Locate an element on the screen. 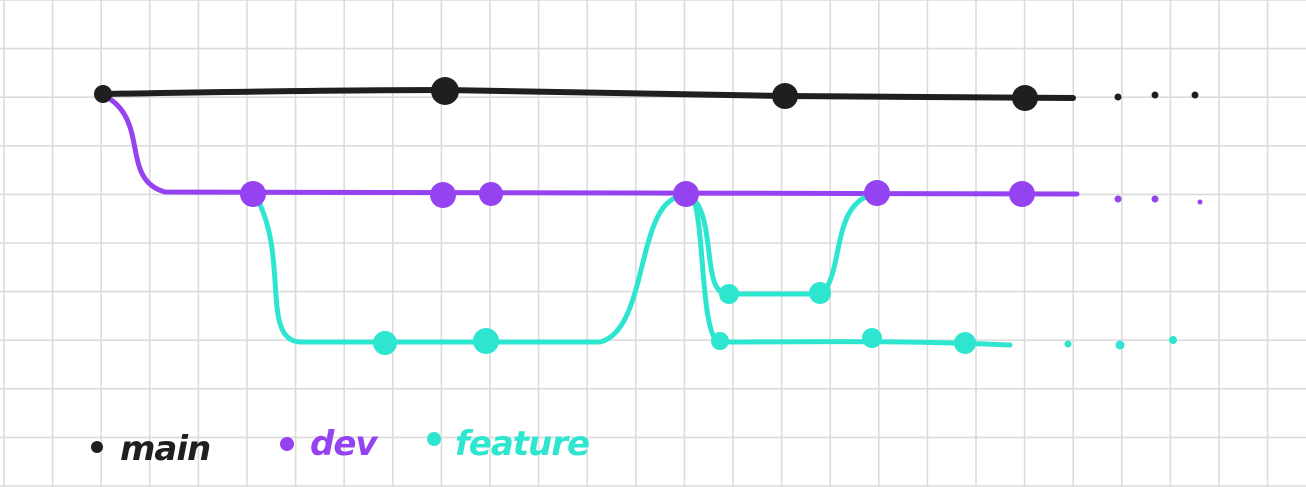  legend-feature-label: feature is located at coordinates (522, 444).